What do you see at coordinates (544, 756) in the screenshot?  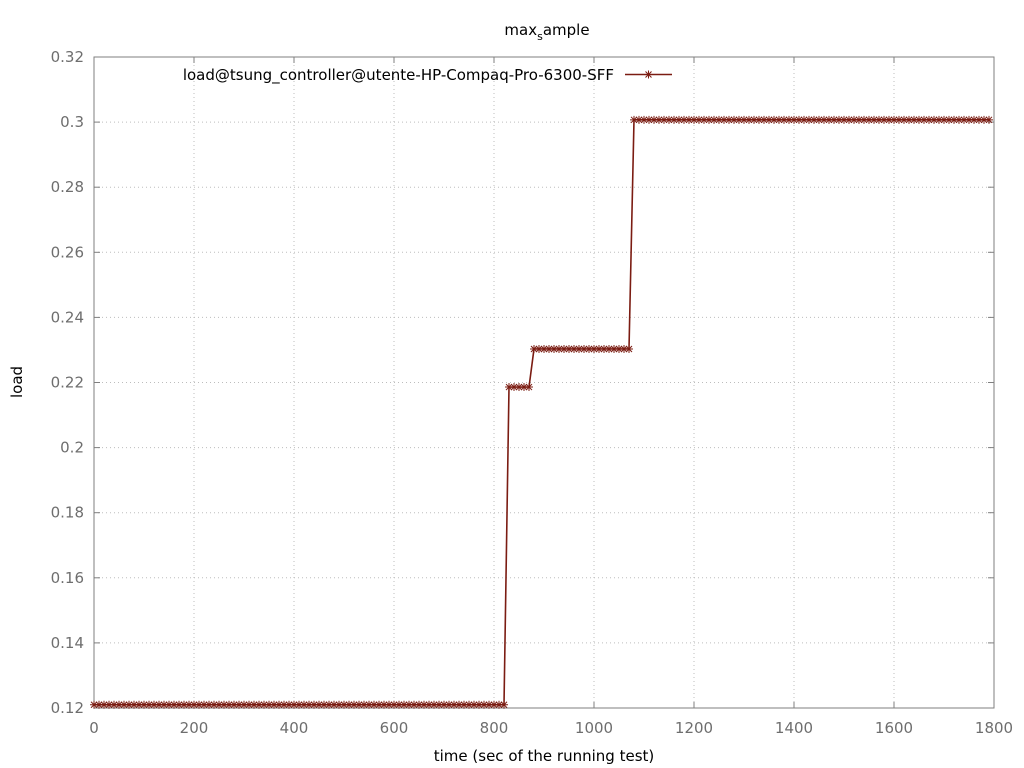 I see `x-axis-title: time (sec of the running test)` at bounding box center [544, 756].